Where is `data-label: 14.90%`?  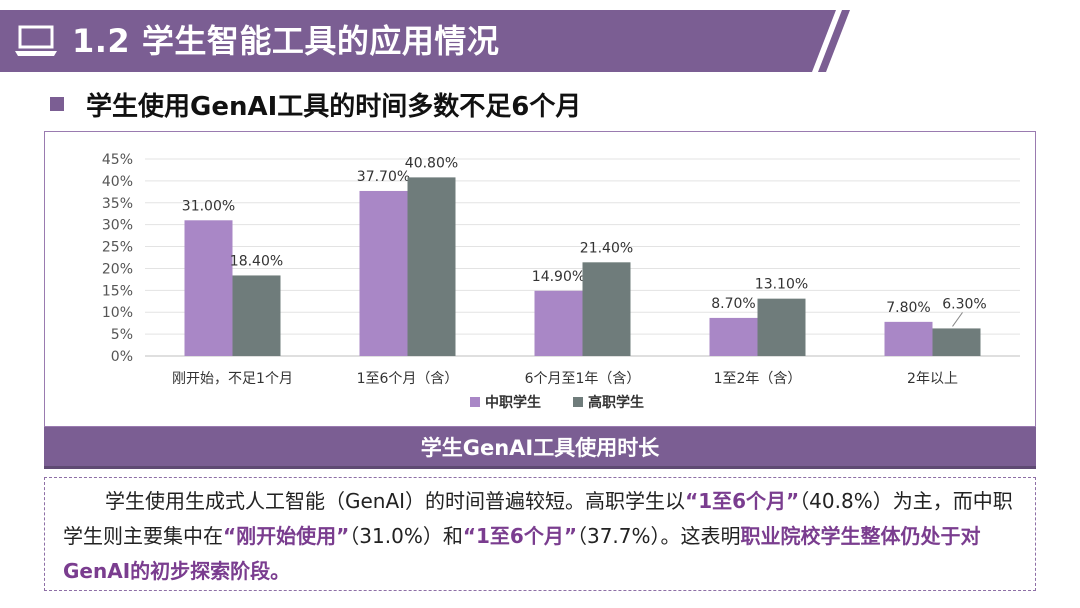 data-label: 14.90% is located at coordinates (558, 277).